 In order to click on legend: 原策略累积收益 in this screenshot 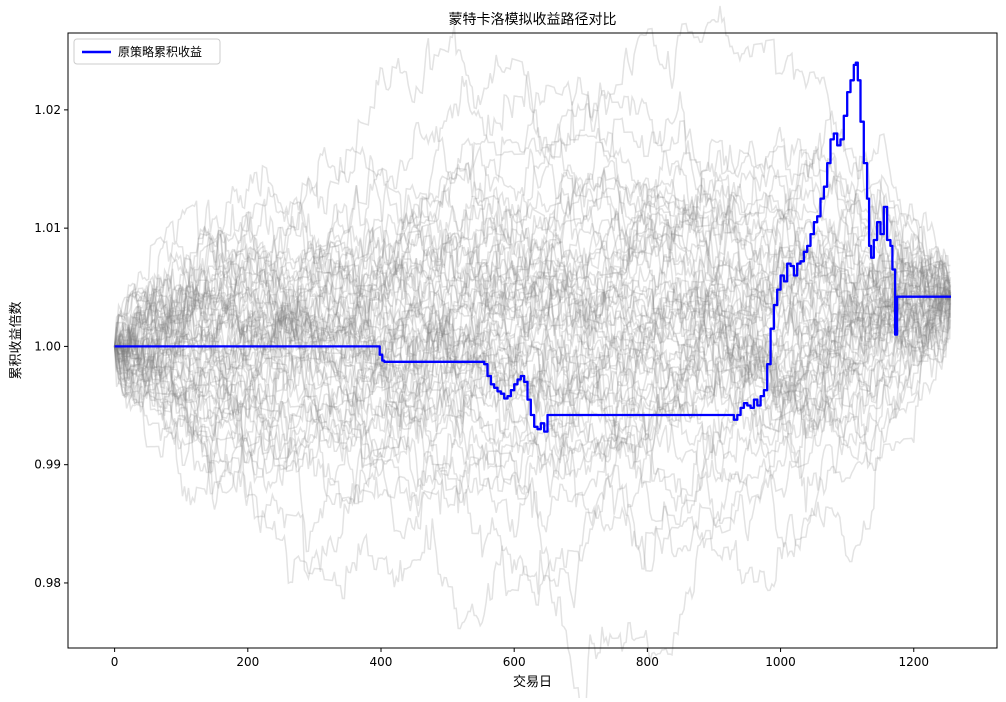, I will do `click(147, 51)`.